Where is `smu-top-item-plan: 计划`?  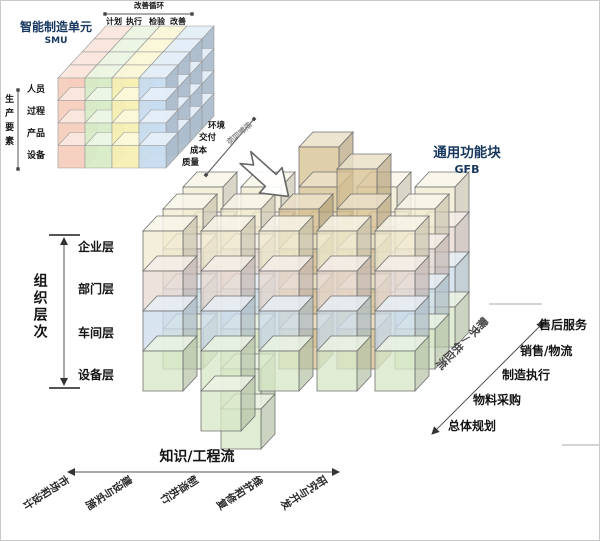 smu-top-item-plan: 计划 is located at coordinates (114, 21).